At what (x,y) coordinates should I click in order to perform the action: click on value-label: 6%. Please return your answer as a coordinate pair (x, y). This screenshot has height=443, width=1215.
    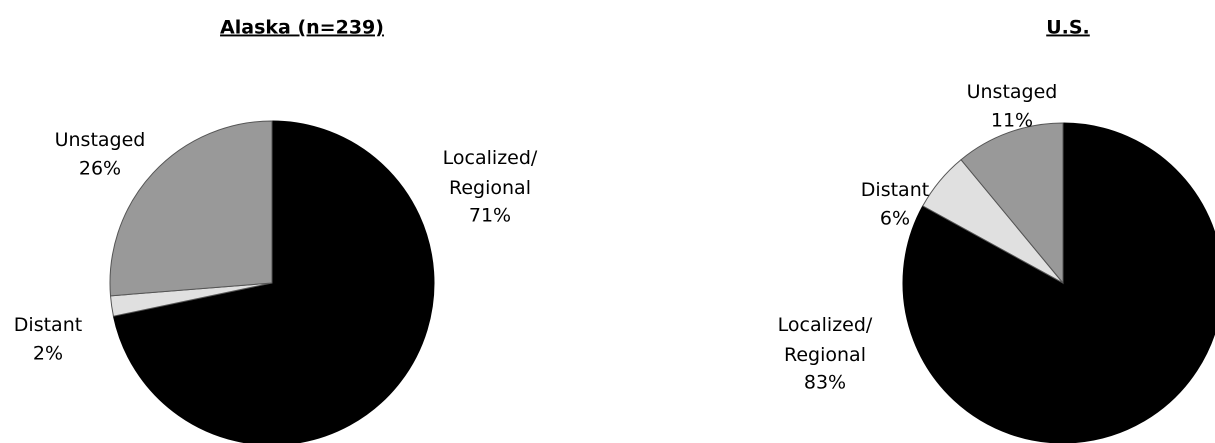
    Looking at the image, I should click on (895, 219).